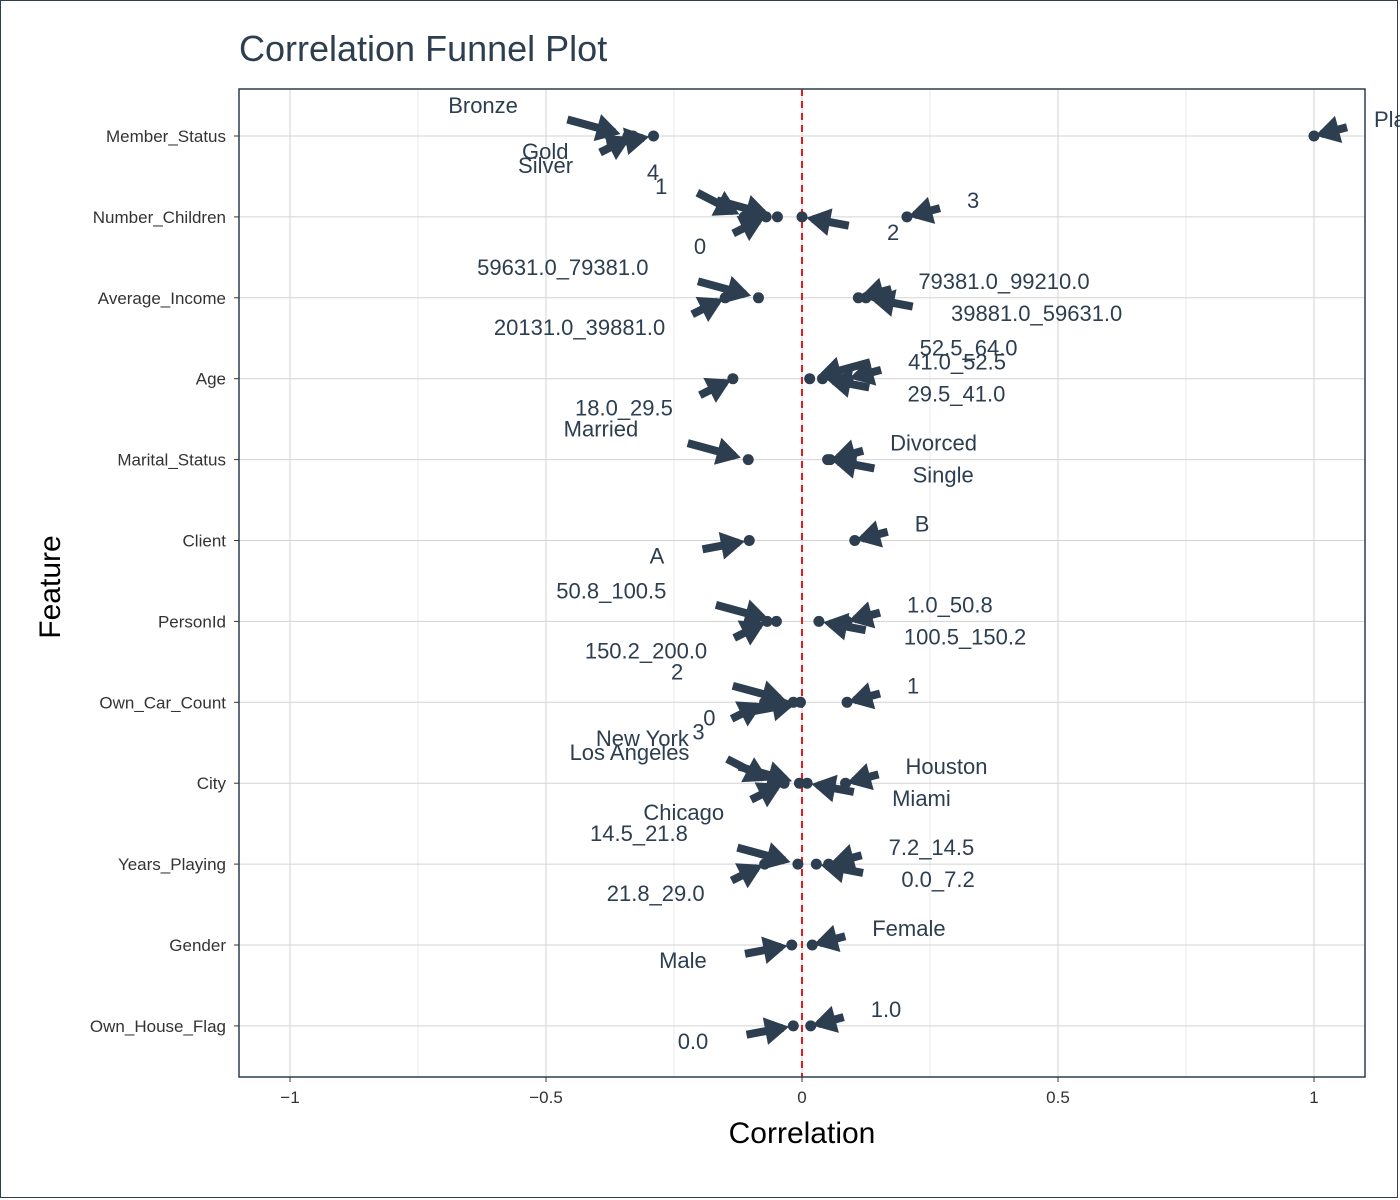  I want to click on point-label: 4, so click(653, 172).